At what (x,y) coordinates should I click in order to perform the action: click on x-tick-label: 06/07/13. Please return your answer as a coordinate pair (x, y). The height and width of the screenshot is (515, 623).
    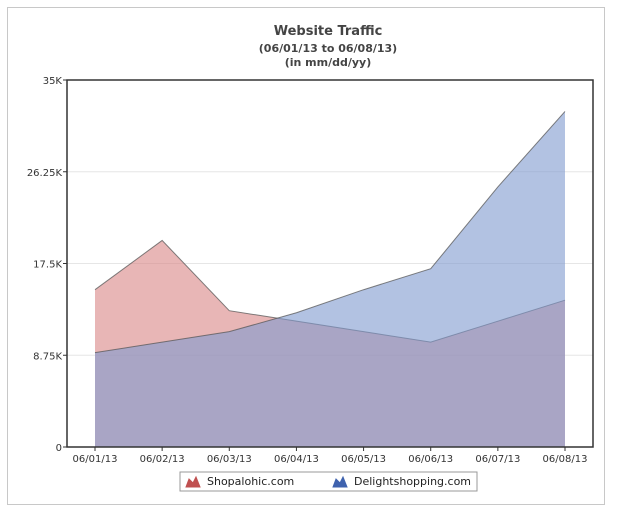
    Looking at the image, I should click on (497, 459).